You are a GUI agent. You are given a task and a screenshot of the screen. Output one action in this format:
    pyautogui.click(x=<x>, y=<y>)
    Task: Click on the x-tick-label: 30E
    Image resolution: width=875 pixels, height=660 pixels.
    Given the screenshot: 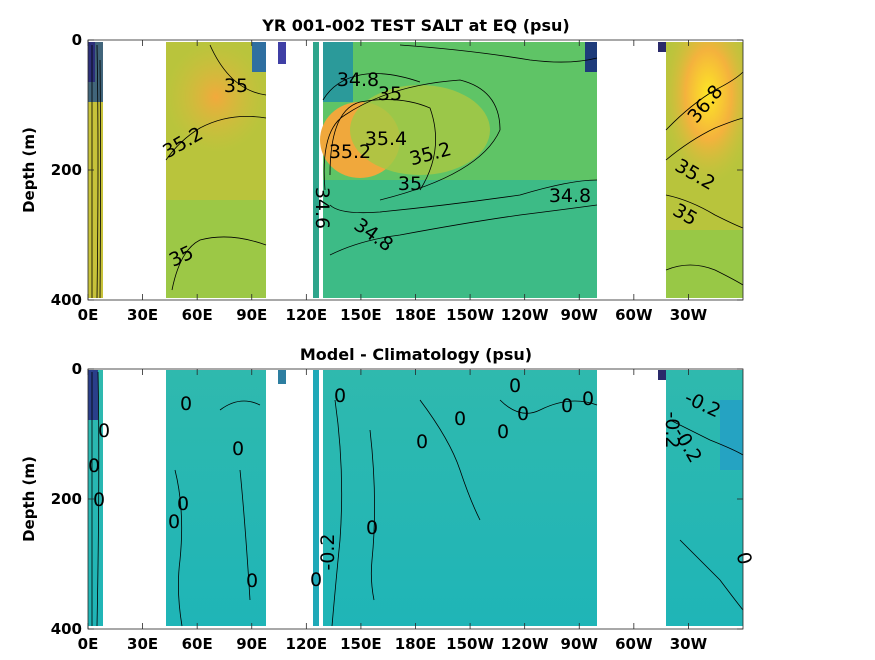 What is the action you would take?
    pyautogui.click(x=142, y=644)
    